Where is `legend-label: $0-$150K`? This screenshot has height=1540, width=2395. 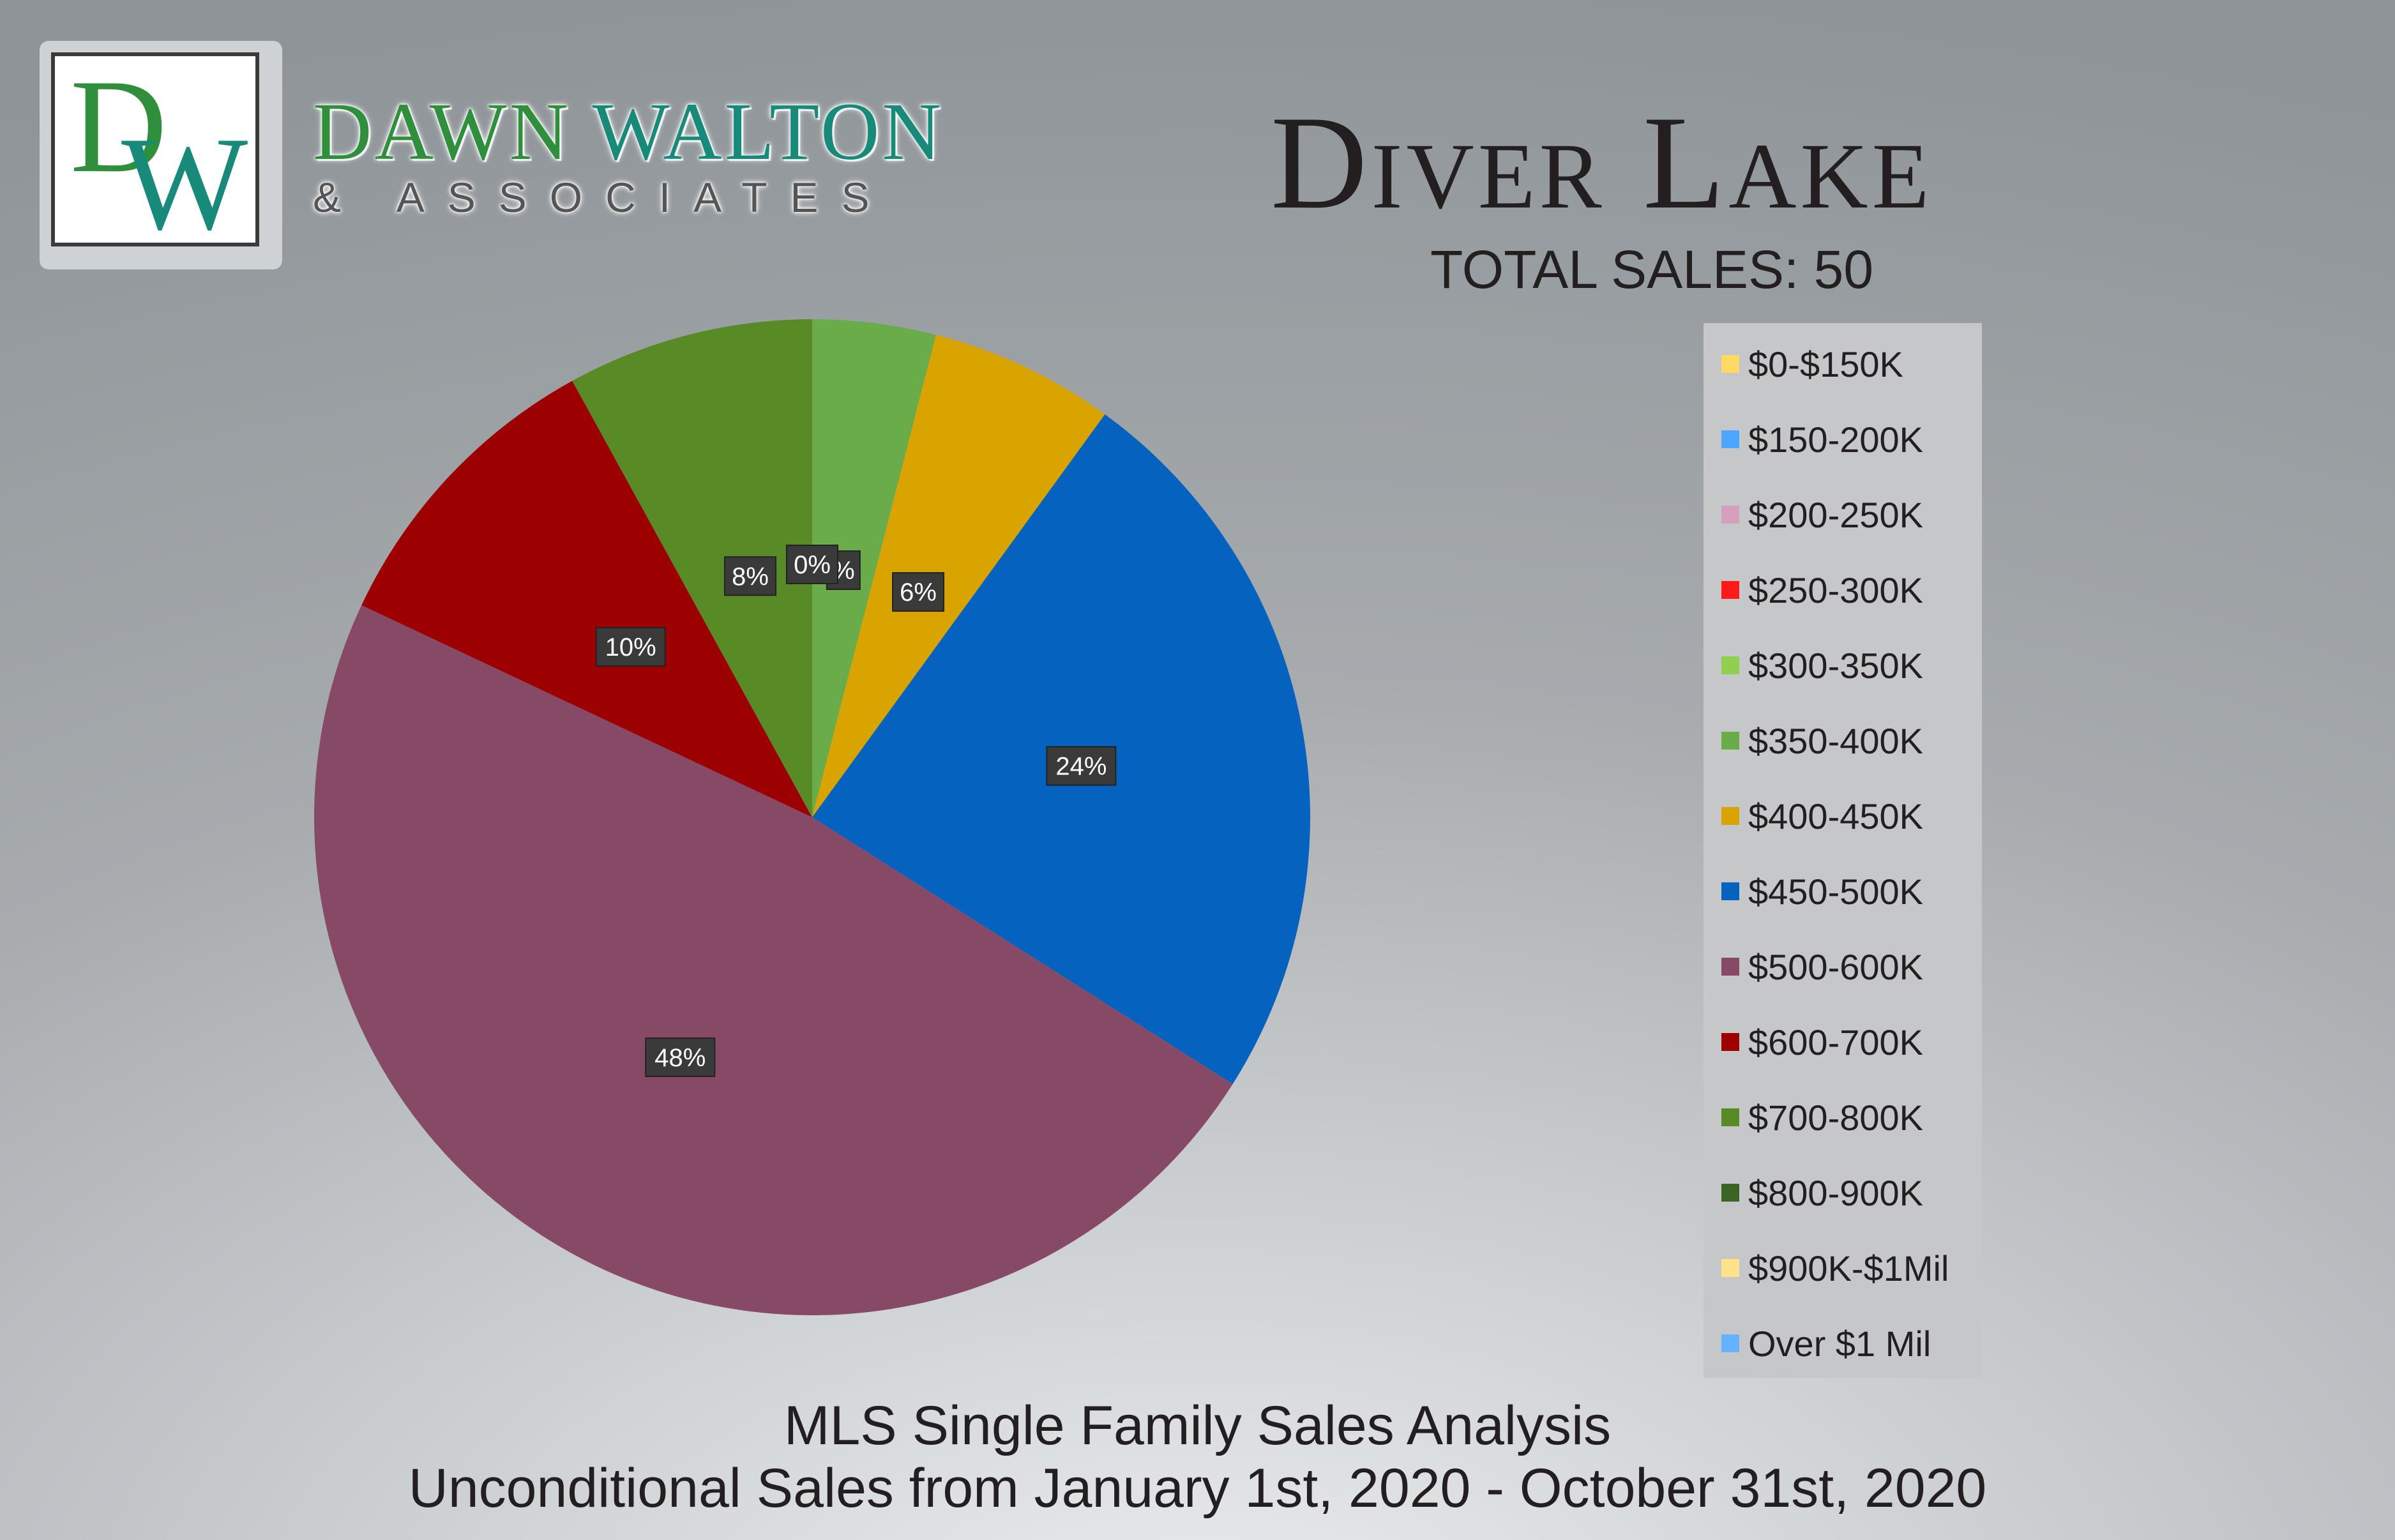 legend-label: $0-$150K is located at coordinates (1825, 363).